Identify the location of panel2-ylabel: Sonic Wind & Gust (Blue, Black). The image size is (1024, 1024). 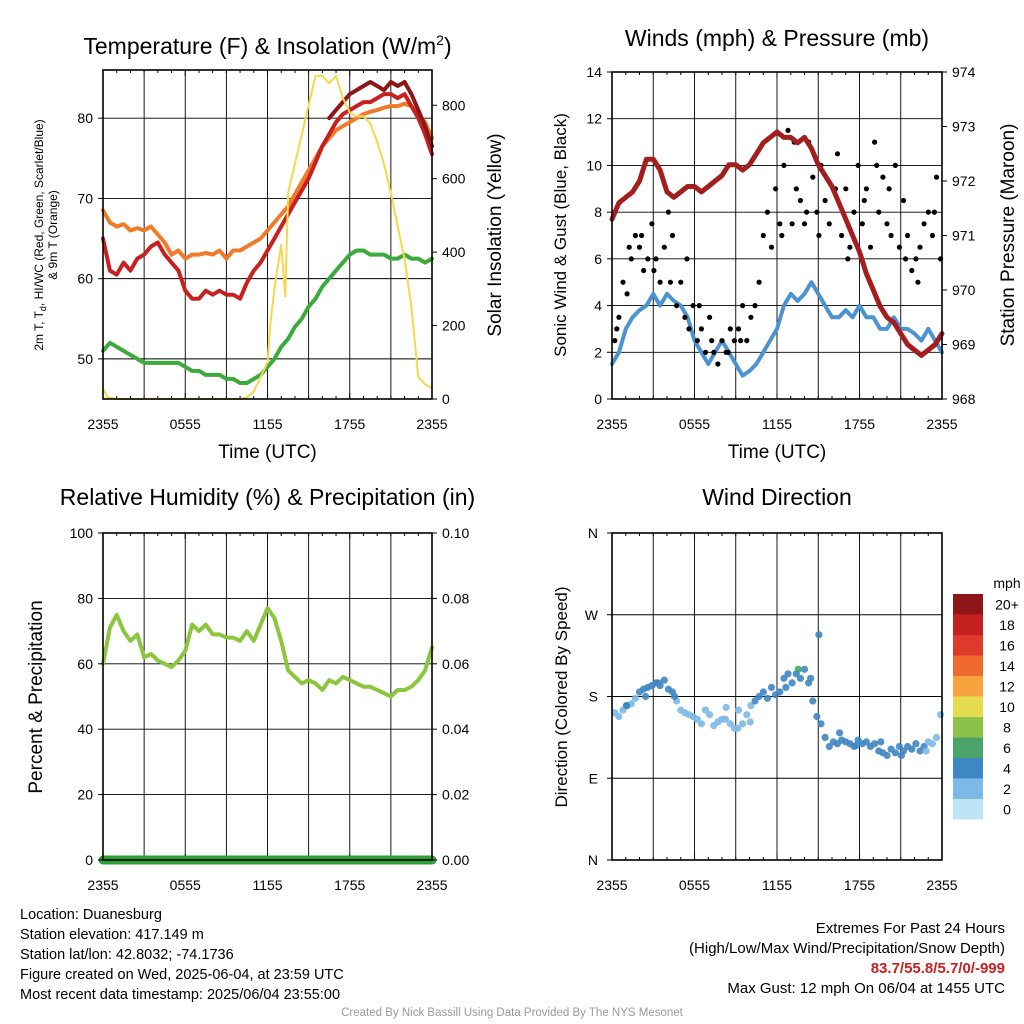
(560, 235).